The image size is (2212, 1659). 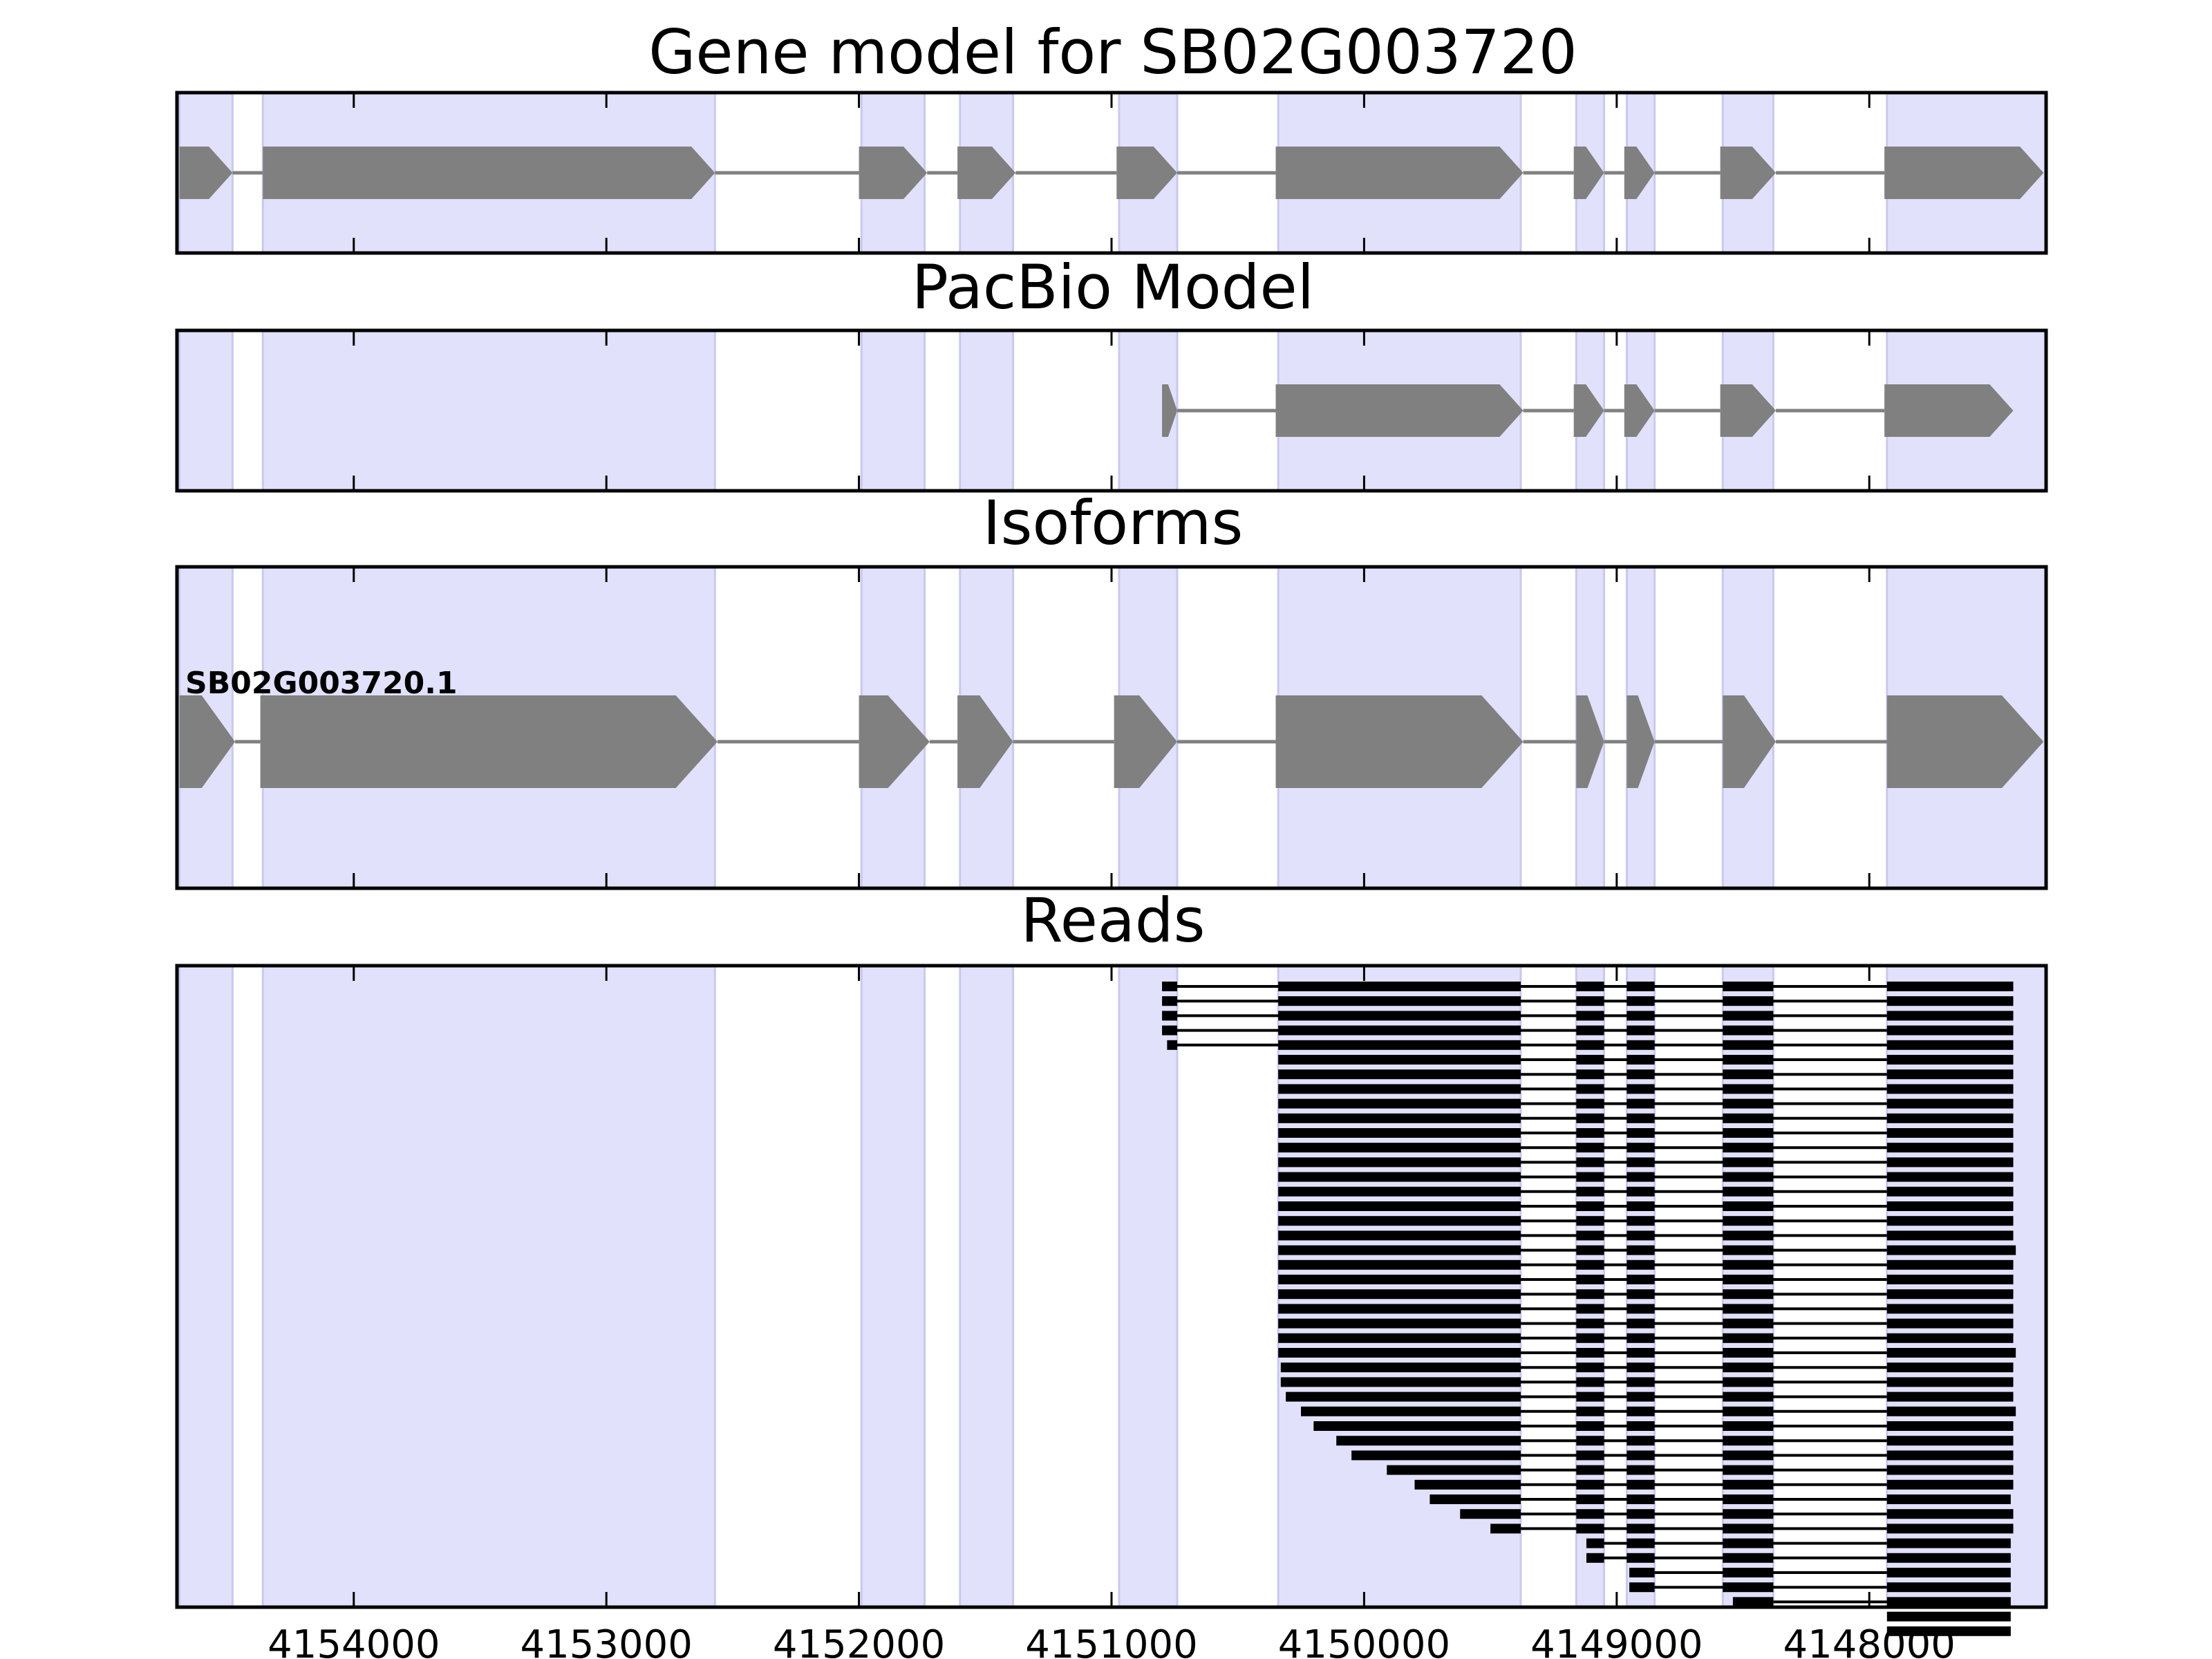 What do you see at coordinates (1113, 523) in the screenshot?
I see `panel-title-isoforms: Isoforms` at bounding box center [1113, 523].